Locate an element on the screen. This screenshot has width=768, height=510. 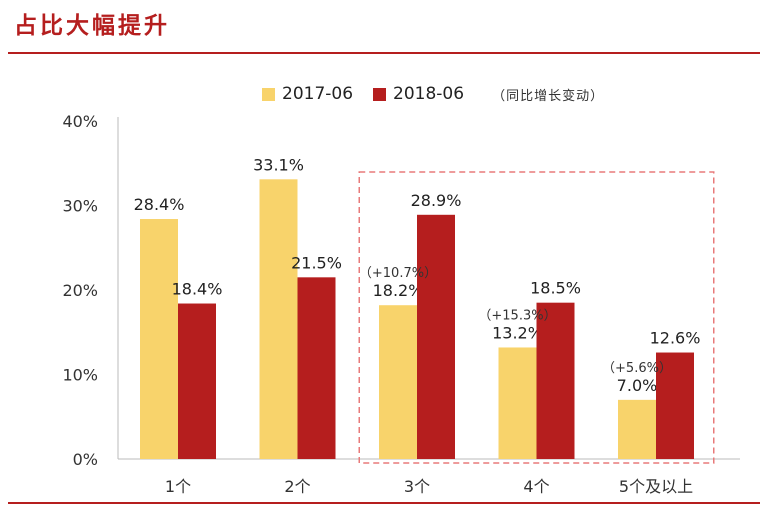
data-label-2018: 12.6% is located at coordinates (675, 338).